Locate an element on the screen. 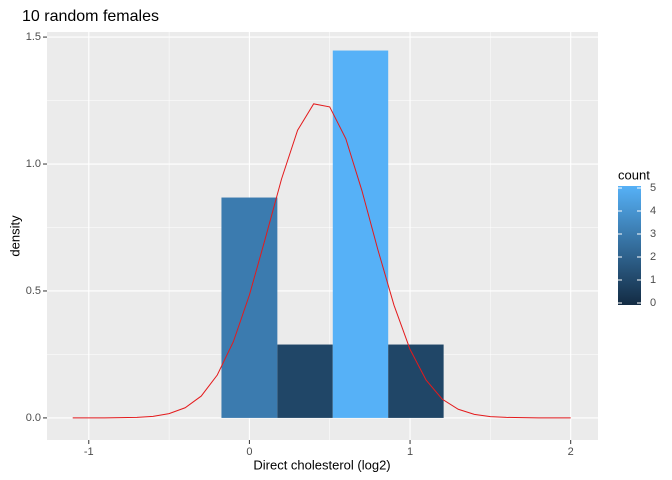 The height and width of the screenshot is (480, 672). legend-tick-label: 3 is located at coordinates (653, 234).